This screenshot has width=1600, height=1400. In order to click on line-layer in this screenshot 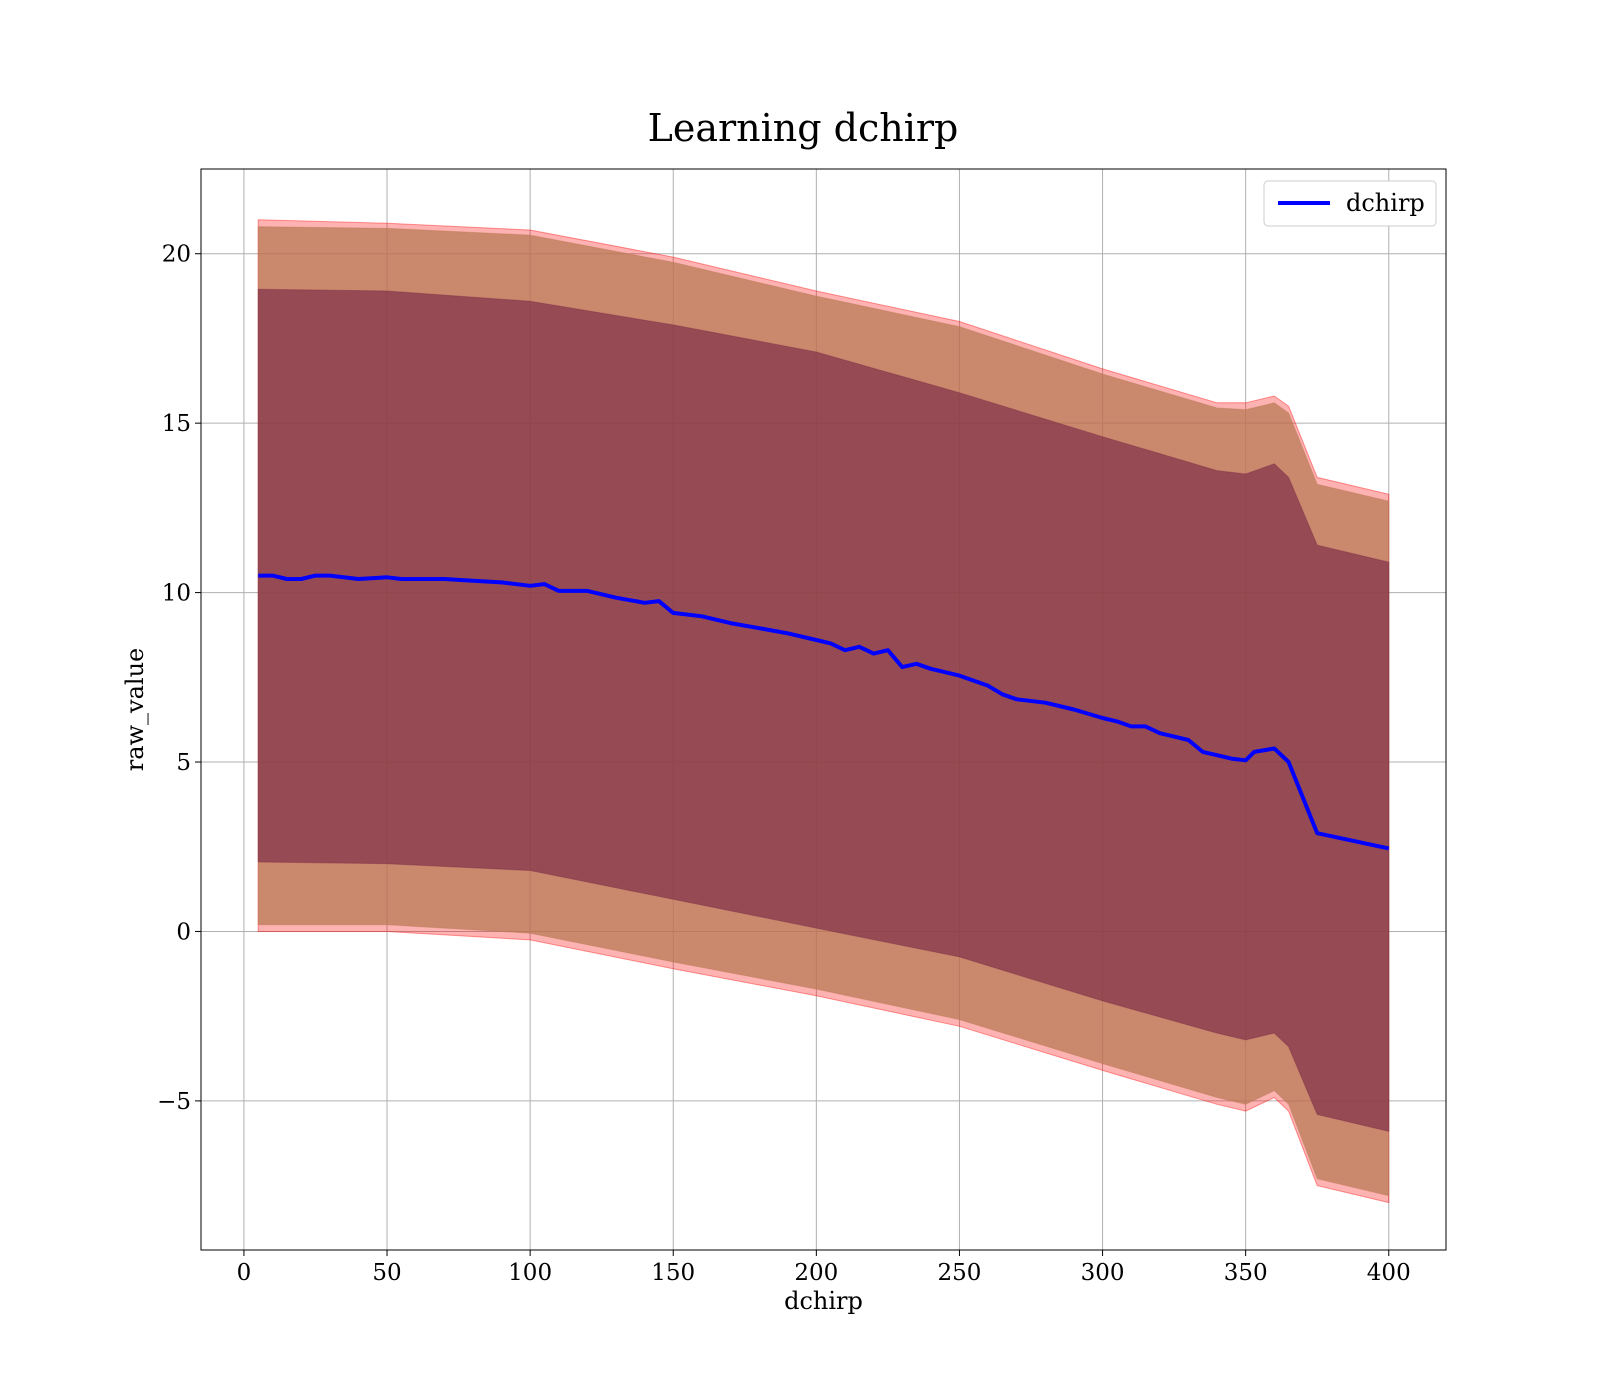, I will do `click(824, 712)`.